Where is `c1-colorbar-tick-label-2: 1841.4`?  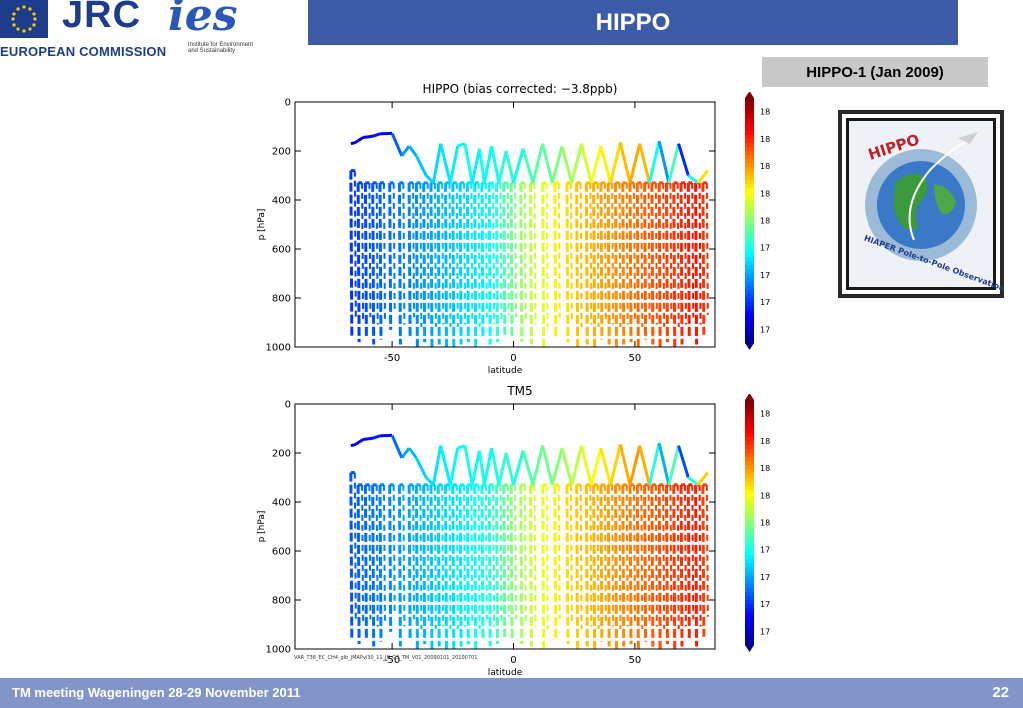
c1-colorbar-tick-label-2: 1841.4 is located at coordinates (765, 166).